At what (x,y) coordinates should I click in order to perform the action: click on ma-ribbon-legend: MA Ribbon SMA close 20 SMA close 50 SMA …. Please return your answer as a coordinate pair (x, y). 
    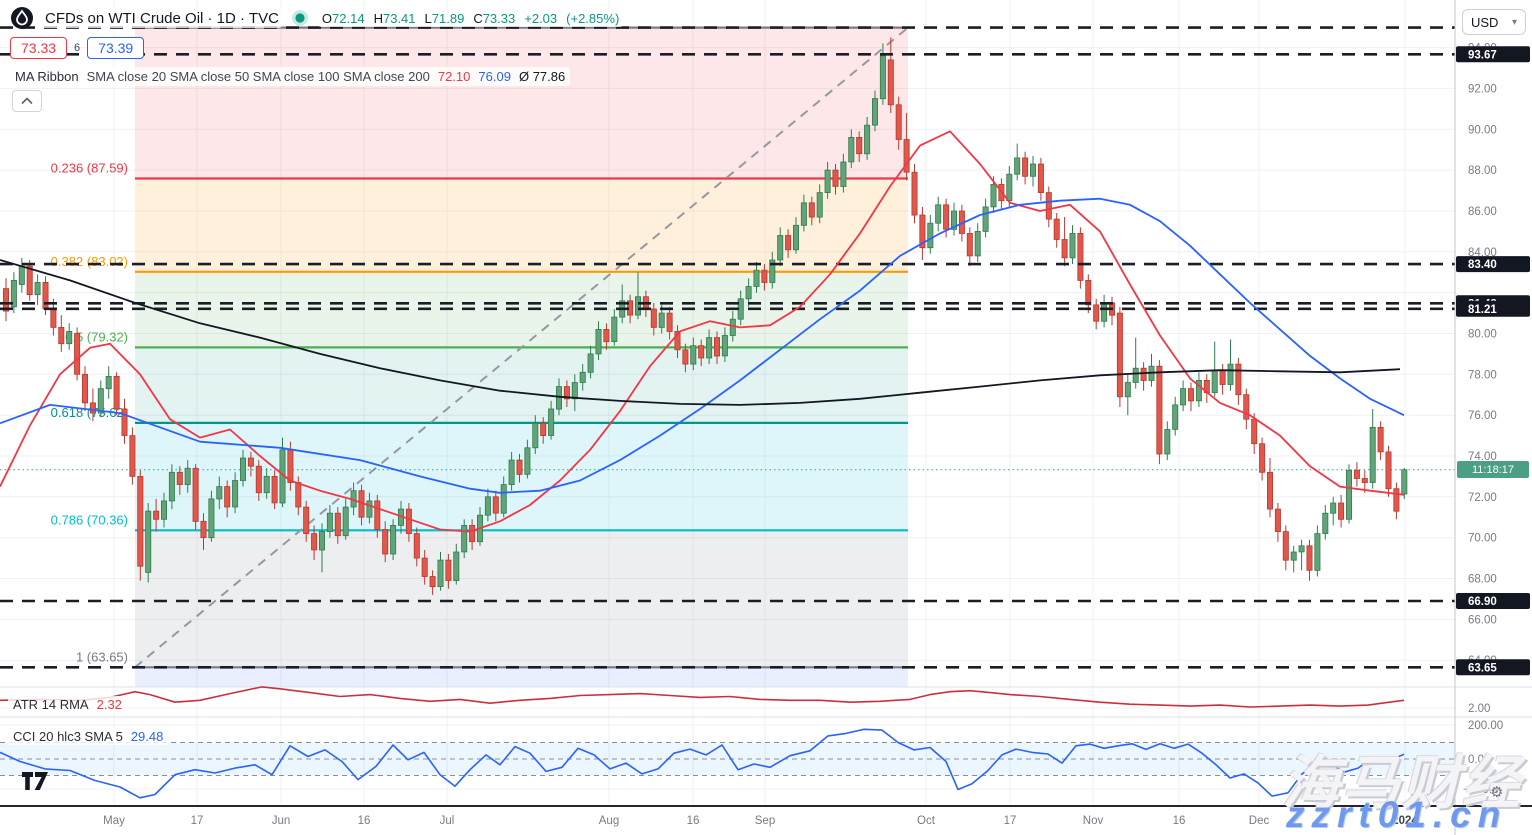
    Looking at the image, I should click on (290, 76).